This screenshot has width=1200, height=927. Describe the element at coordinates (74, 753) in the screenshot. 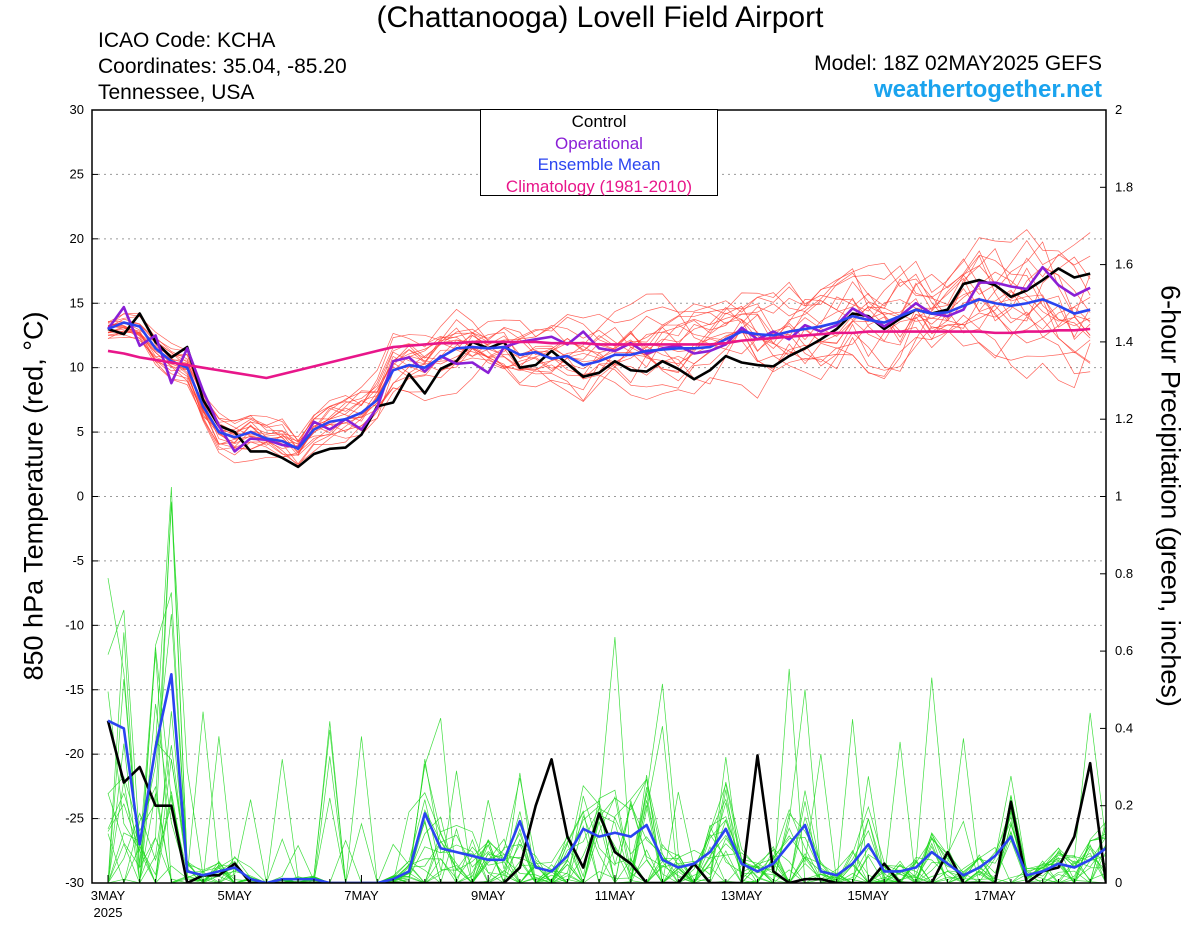

I see `y-tick-label-left: -20` at that location.